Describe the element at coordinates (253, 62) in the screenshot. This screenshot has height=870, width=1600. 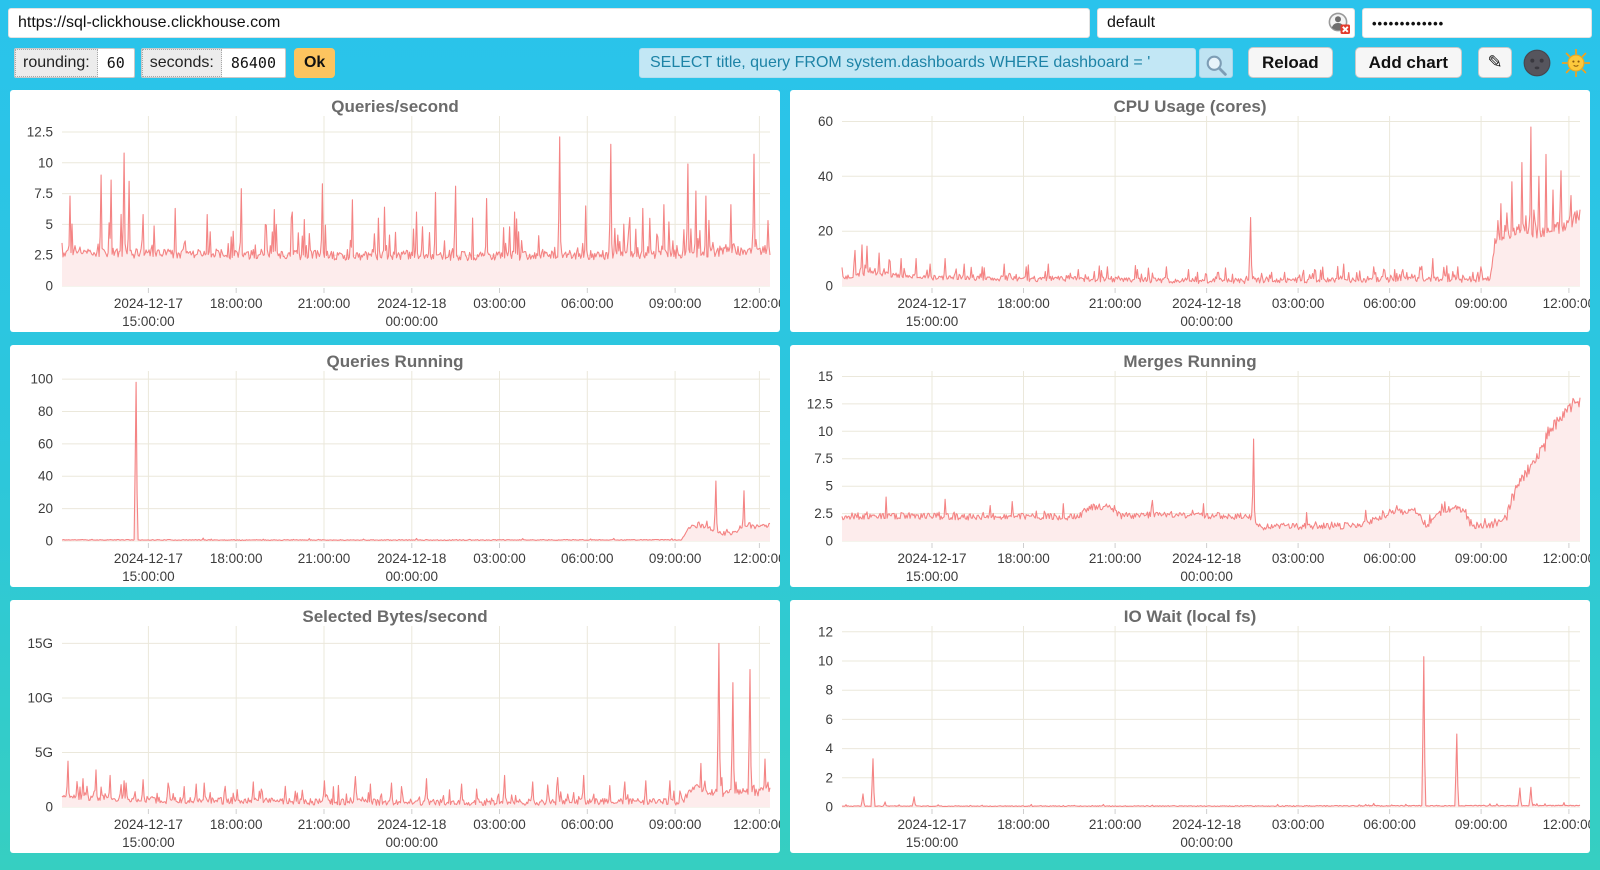
I see `seconds-value: 86400` at that location.